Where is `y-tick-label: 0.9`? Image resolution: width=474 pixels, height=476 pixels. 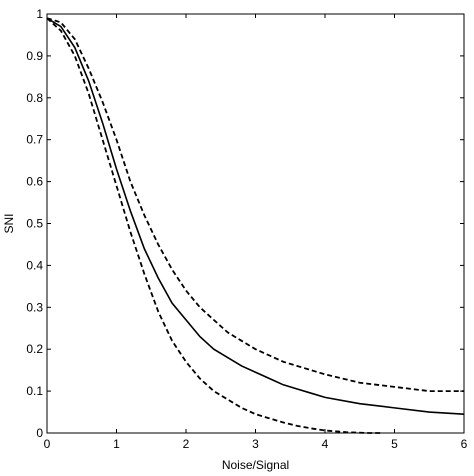
y-tick-label: 0.9 is located at coordinates (34, 56).